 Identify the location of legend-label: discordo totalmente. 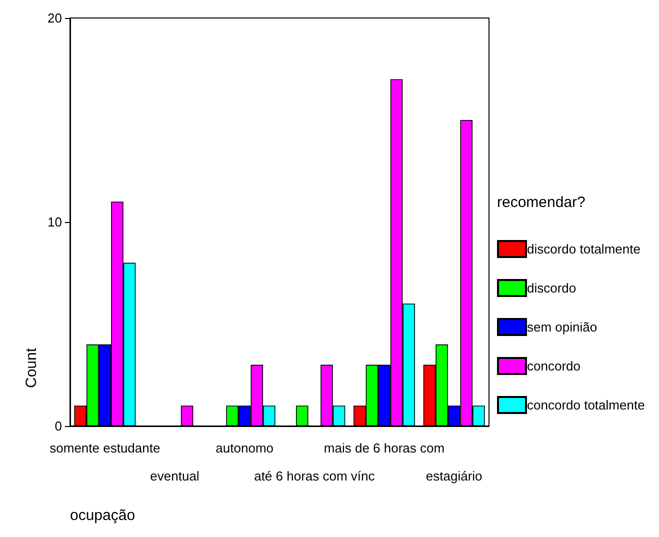
(583, 249).